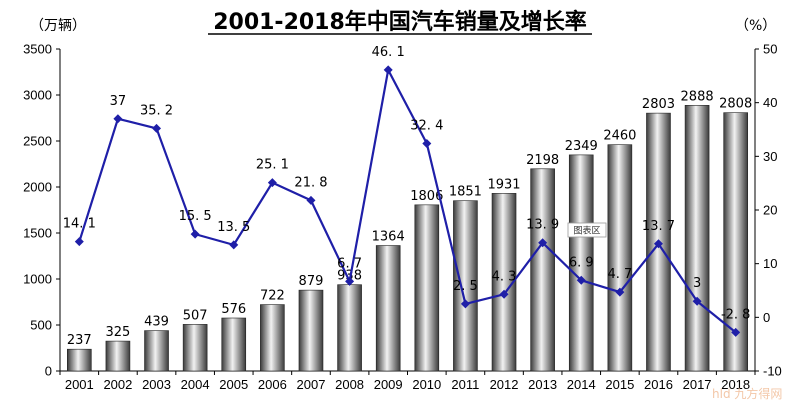 The width and height of the screenshot is (800, 404). What do you see at coordinates (426, 196) in the screenshot?
I see `bar-value-label: 1806` at bounding box center [426, 196].